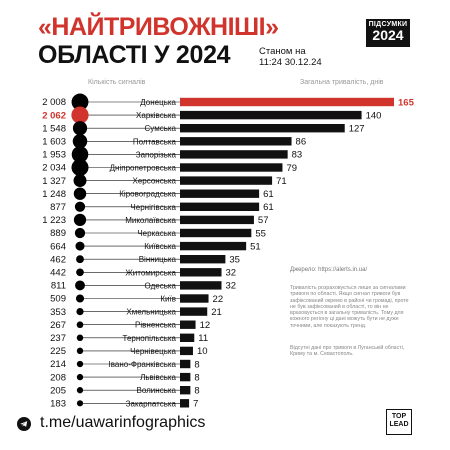 Image resolution: width=450 pixels, height=450 pixels. I want to click on logo-bottom: LEAD, so click(399, 424).